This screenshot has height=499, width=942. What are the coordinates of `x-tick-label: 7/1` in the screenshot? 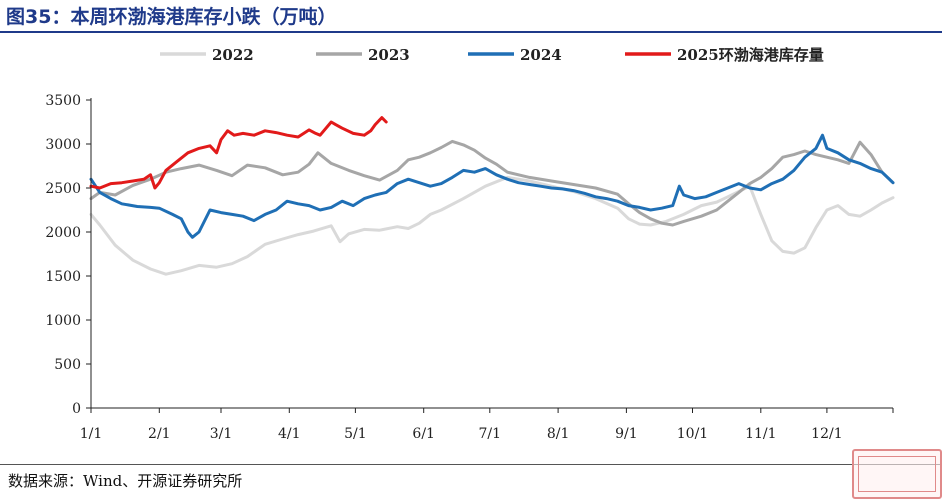 It's located at (490, 434).